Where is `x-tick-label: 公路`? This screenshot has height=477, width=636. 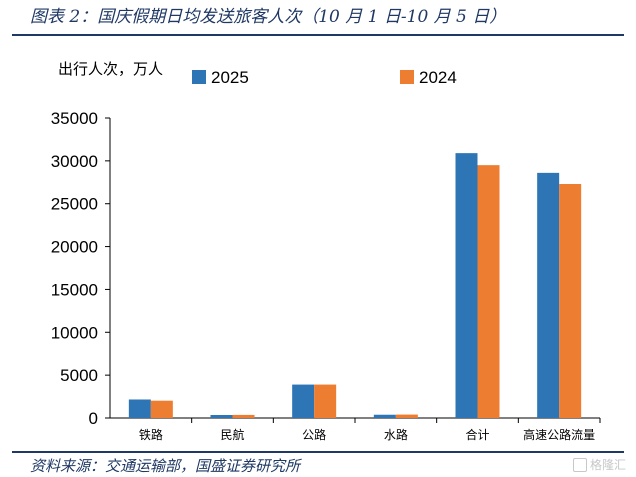
x-tick-label: 公路 is located at coordinates (314, 434).